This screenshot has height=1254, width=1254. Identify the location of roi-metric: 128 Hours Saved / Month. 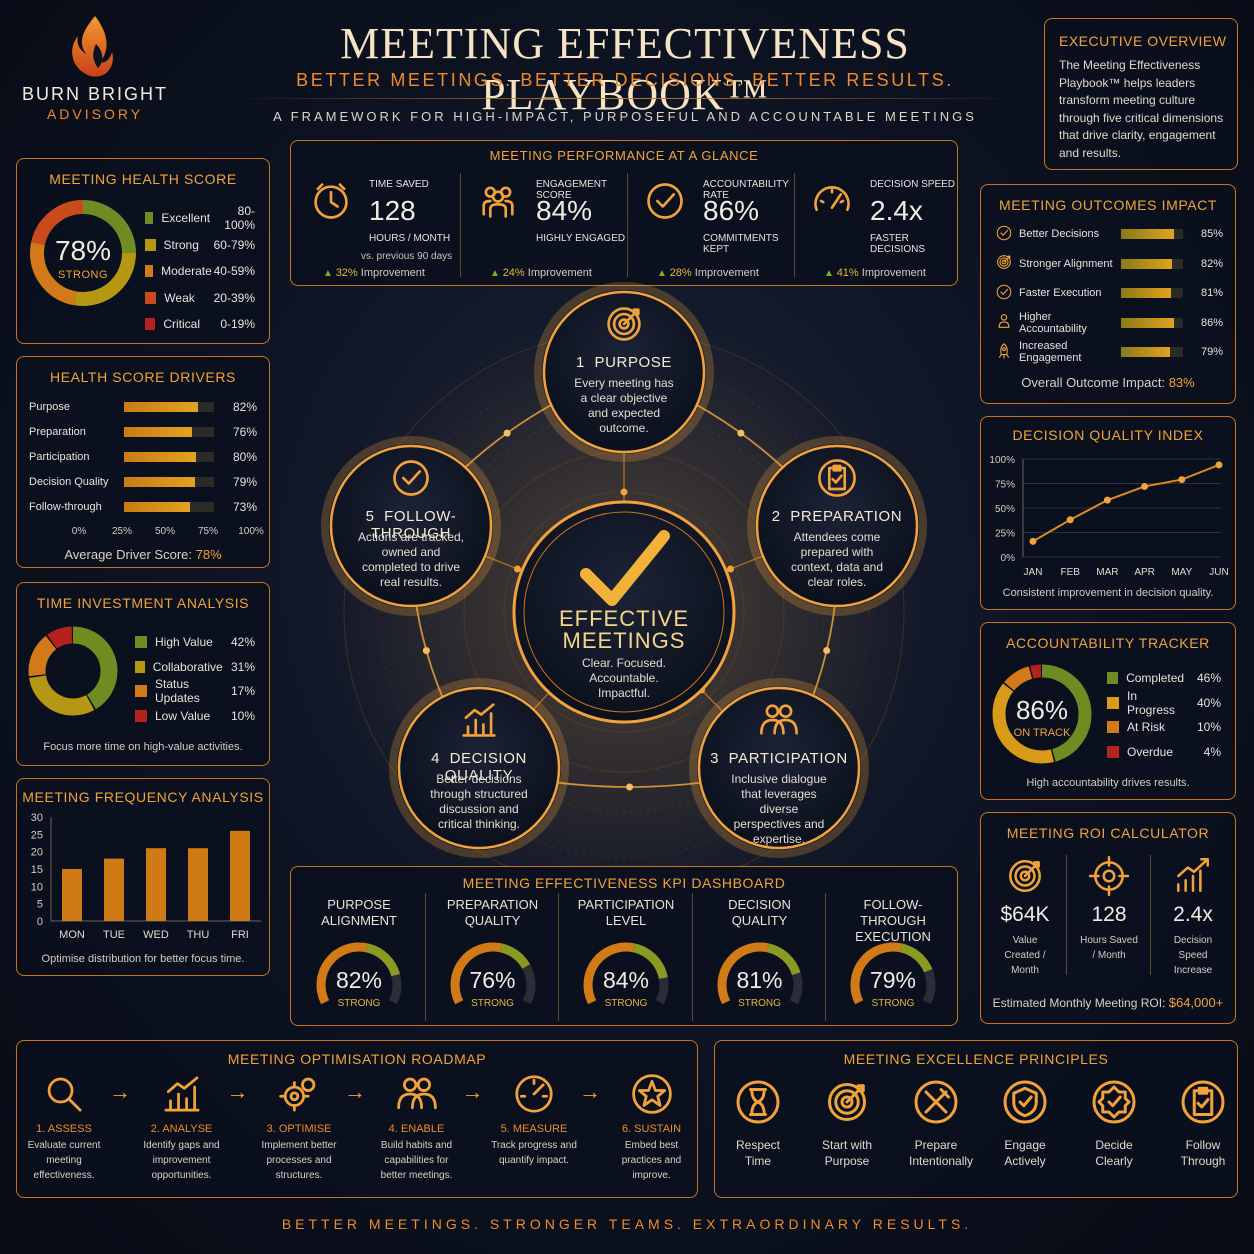
(1108, 907).